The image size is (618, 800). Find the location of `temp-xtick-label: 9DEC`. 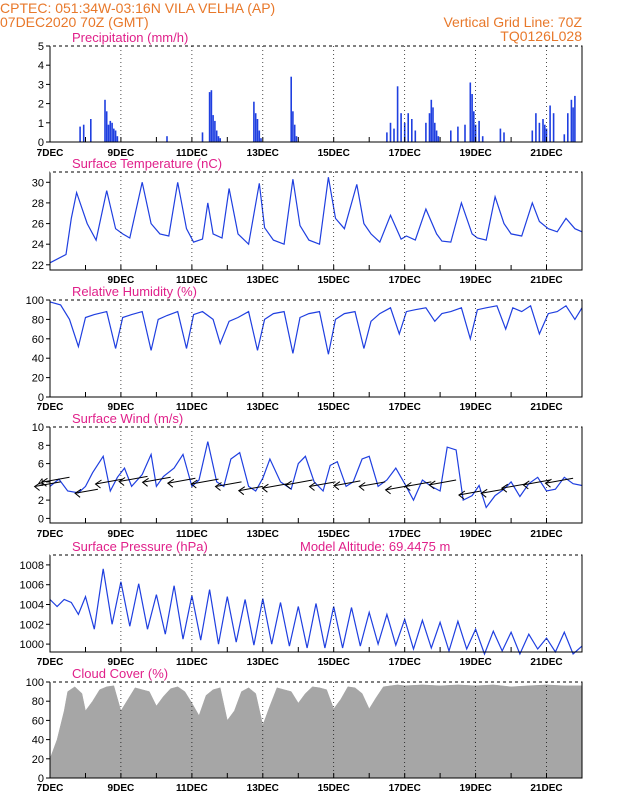

temp-xtick-label: 9DEC is located at coordinates (121, 280).